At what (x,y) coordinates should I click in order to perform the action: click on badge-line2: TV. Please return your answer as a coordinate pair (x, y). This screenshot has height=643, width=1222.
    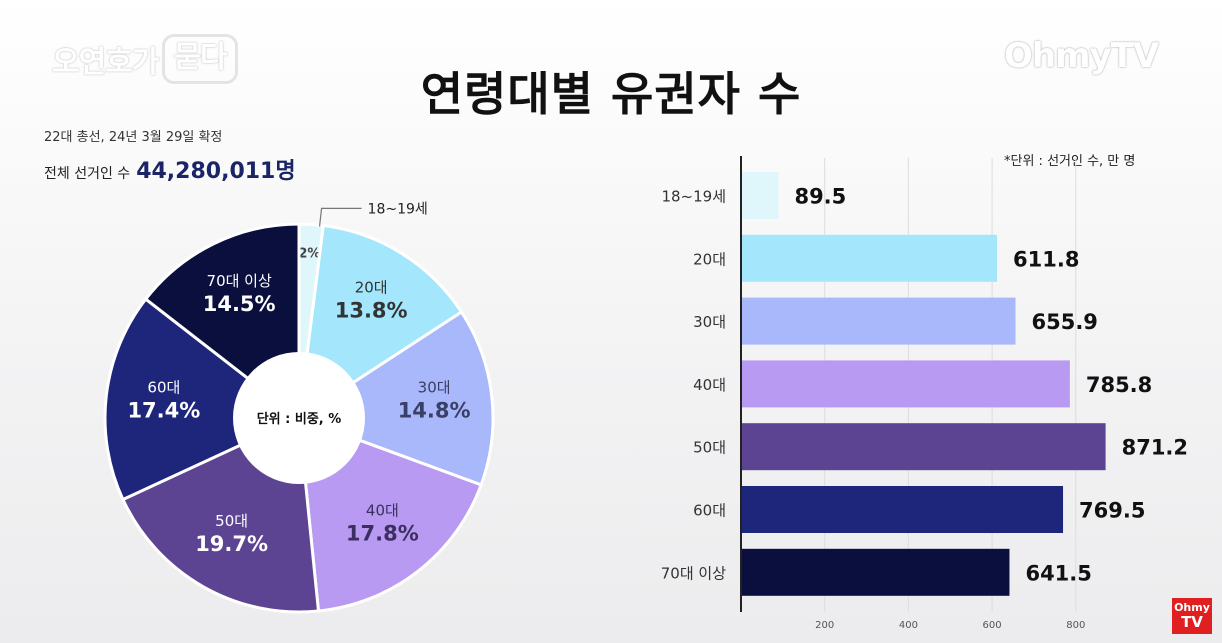
    Looking at the image, I should click on (1192, 622).